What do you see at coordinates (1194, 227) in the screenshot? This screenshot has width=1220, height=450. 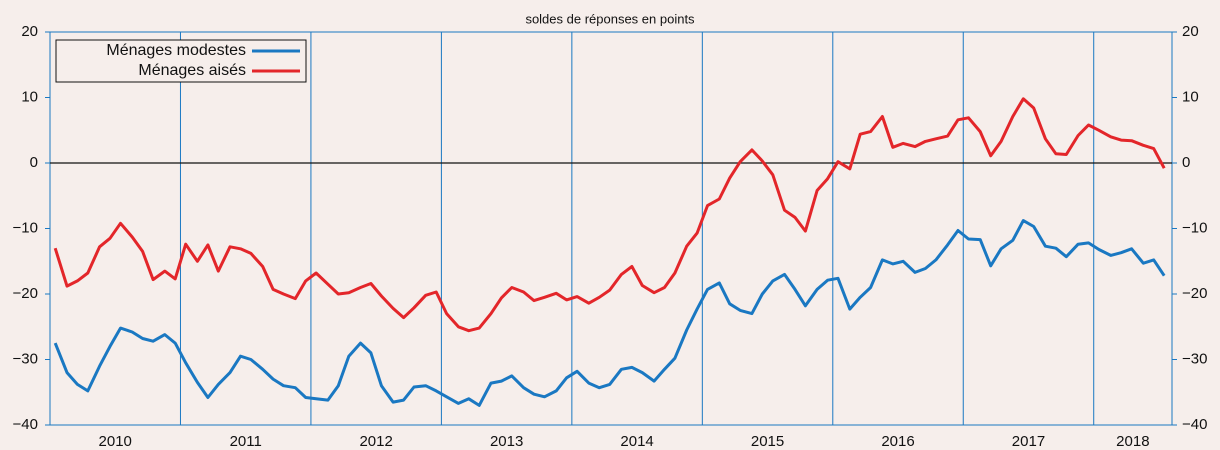 I see `y-tick-label-right: −10` at bounding box center [1194, 227].